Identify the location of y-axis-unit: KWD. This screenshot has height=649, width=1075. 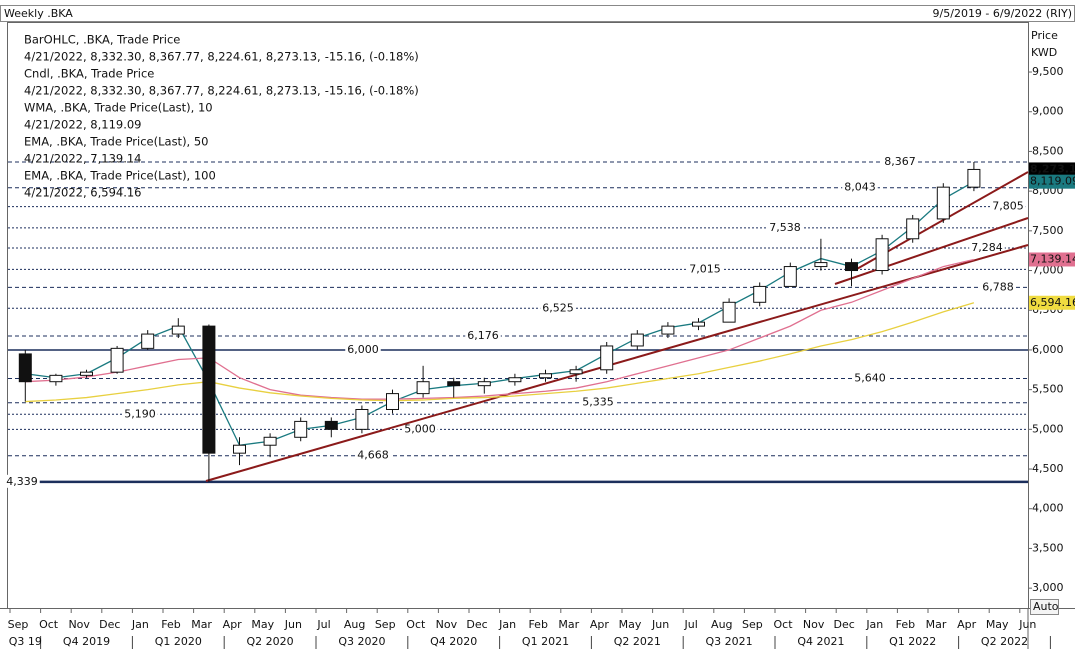
(1044, 52).